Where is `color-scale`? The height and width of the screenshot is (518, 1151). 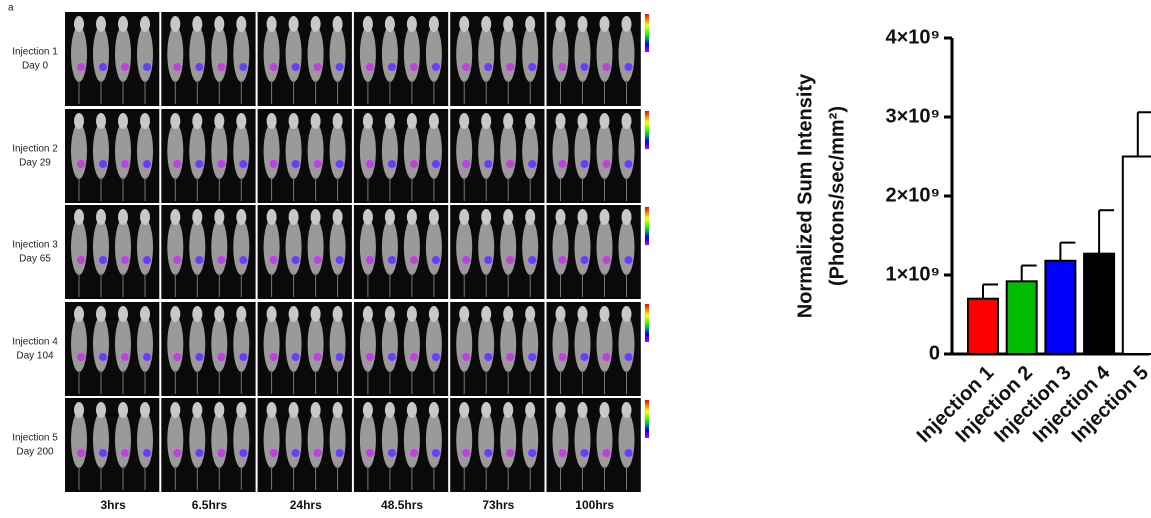
color-scale is located at coordinates (647, 323).